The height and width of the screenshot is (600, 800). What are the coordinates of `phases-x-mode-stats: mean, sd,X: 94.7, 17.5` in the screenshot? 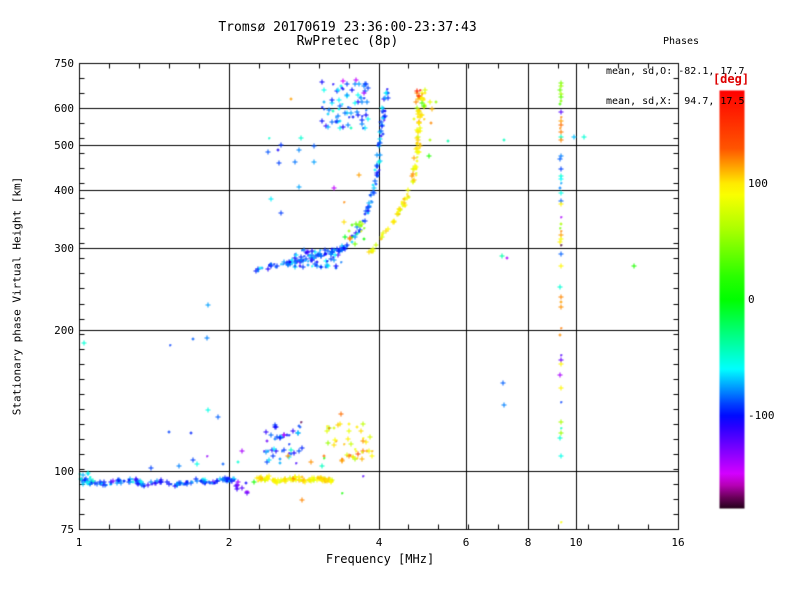 It's located at (675, 101).